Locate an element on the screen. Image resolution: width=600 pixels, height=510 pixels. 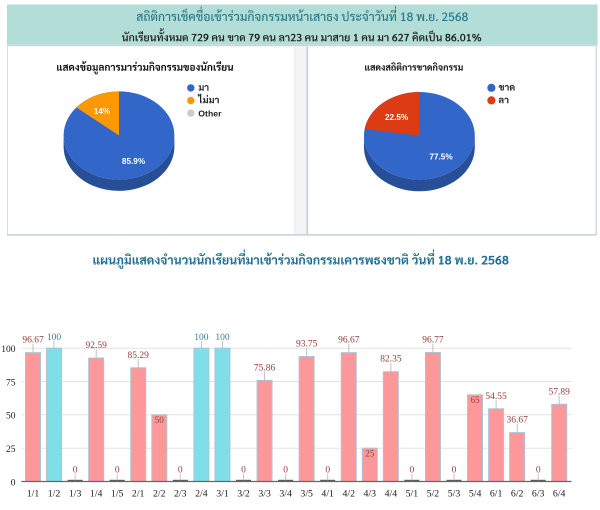
svg-text: 4/2 is located at coordinates (349, 494).